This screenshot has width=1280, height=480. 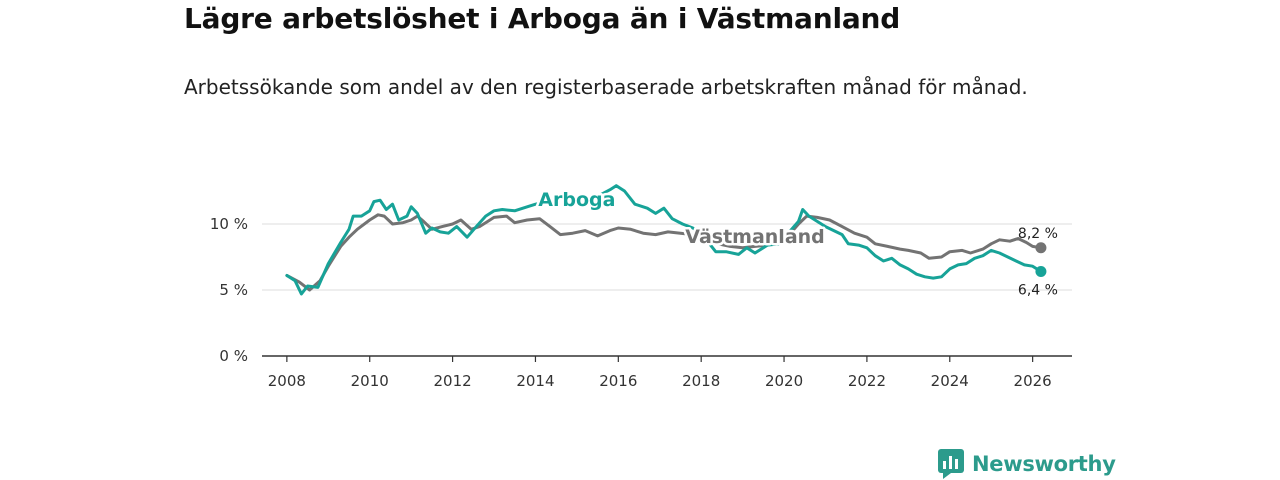 I want to click on series-lines, so click(x=666, y=240).